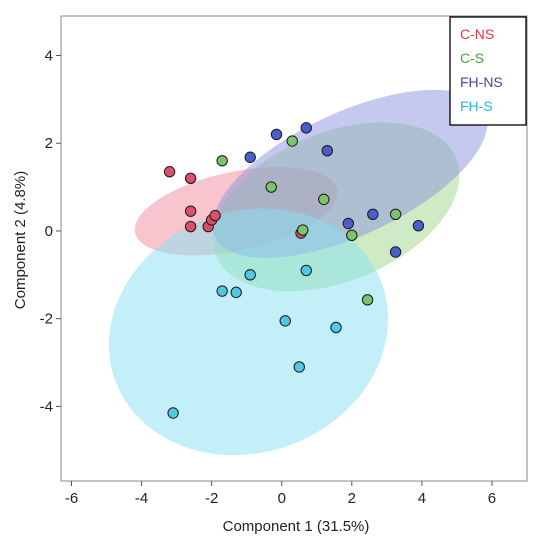 The width and height of the screenshot is (538, 550). What do you see at coordinates (476, 106) in the screenshot?
I see `legend-entry-fh-s: FH-S` at bounding box center [476, 106].